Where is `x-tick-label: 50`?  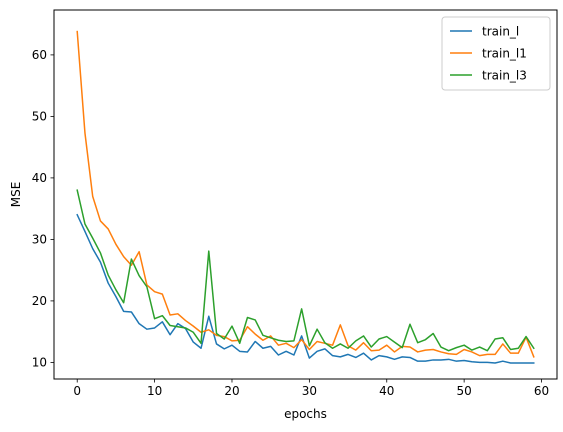 x-tick-label: 50 is located at coordinates (463, 391).